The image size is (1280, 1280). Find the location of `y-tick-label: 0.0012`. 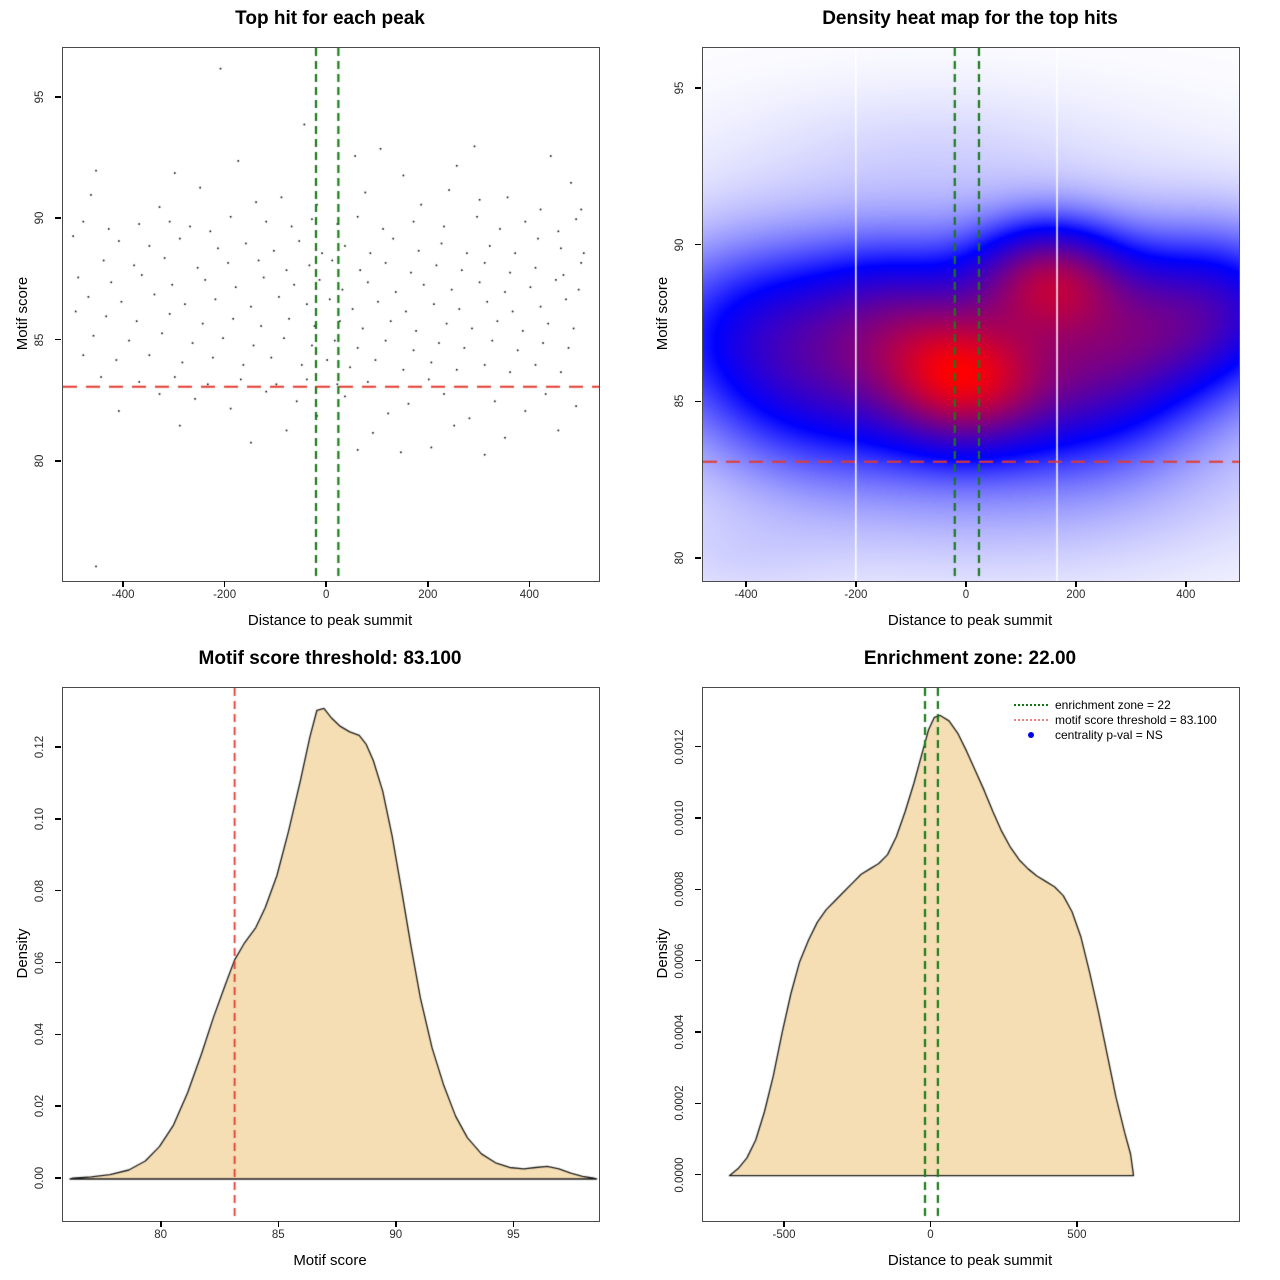

y-tick-label: 0.0012 is located at coordinates (680, 747).